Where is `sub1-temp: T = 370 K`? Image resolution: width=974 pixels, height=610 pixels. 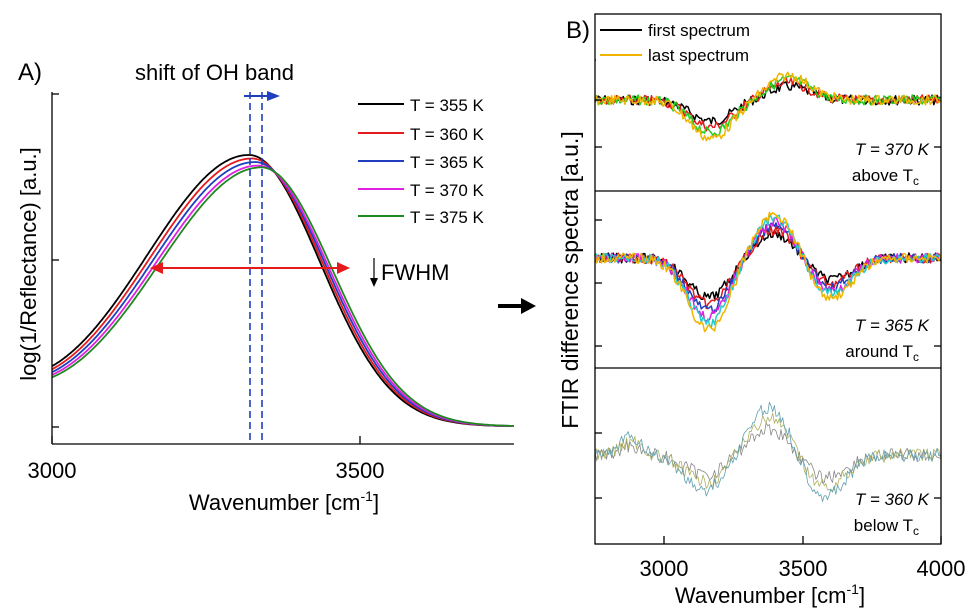
sub1-temp: T = 370 K is located at coordinates (892, 149).